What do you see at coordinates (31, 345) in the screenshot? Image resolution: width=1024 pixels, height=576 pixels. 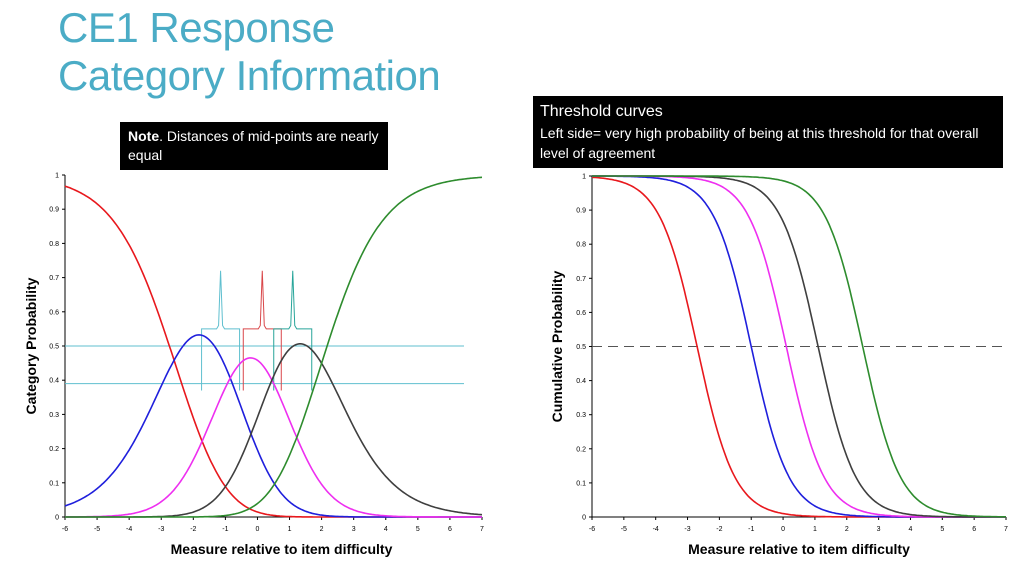 I see `y-axis-label: Category Probability` at bounding box center [31, 345].